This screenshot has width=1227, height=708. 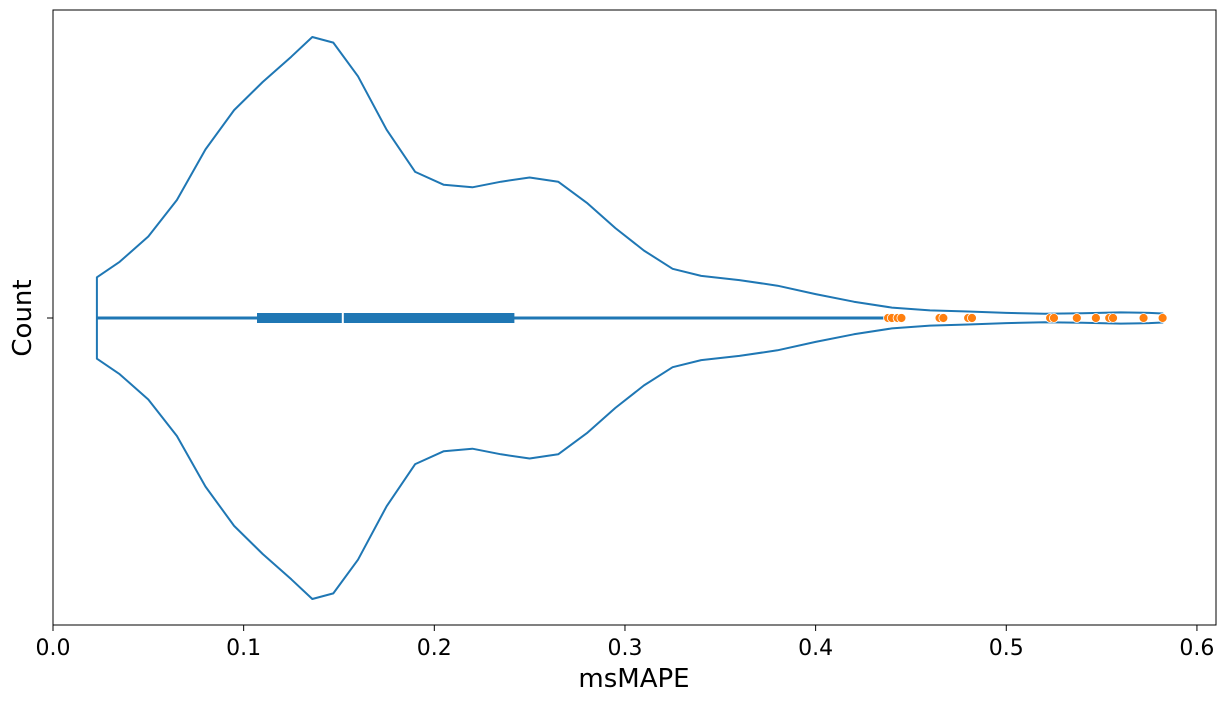 What do you see at coordinates (1006, 648) in the screenshot?
I see `x-tick-label: 0.5` at bounding box center [1006, 648].